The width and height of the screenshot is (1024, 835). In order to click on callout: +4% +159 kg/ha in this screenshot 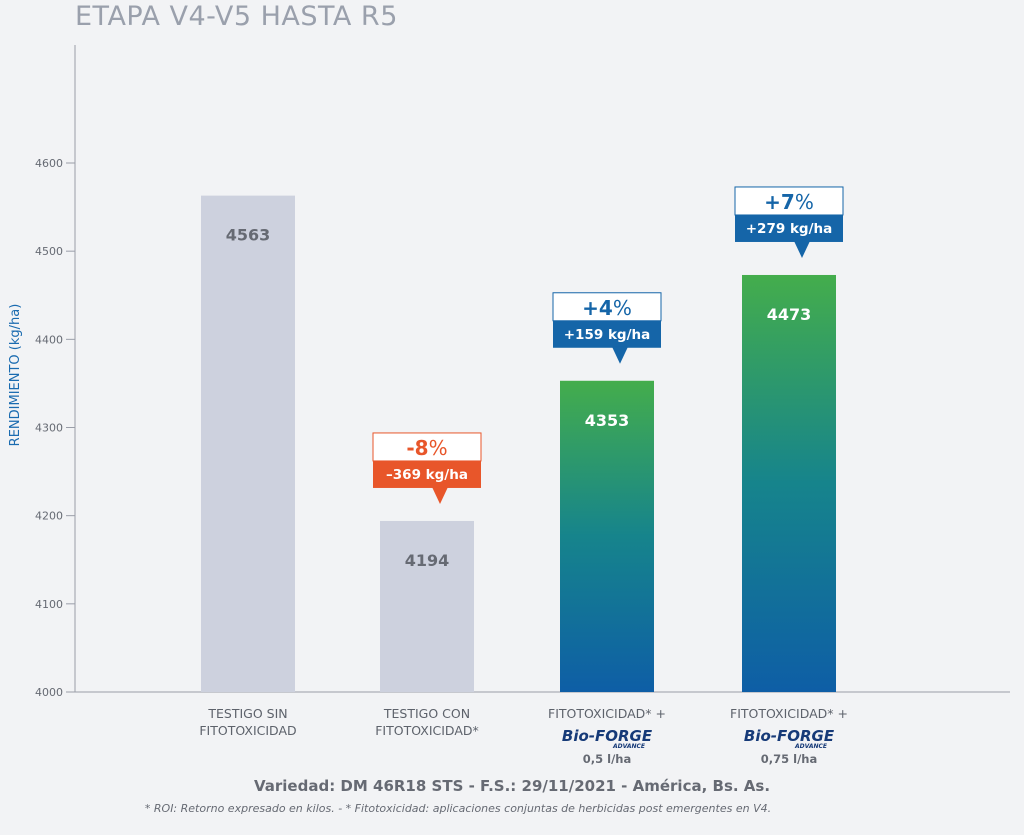, I will do `click(607, 328)`.